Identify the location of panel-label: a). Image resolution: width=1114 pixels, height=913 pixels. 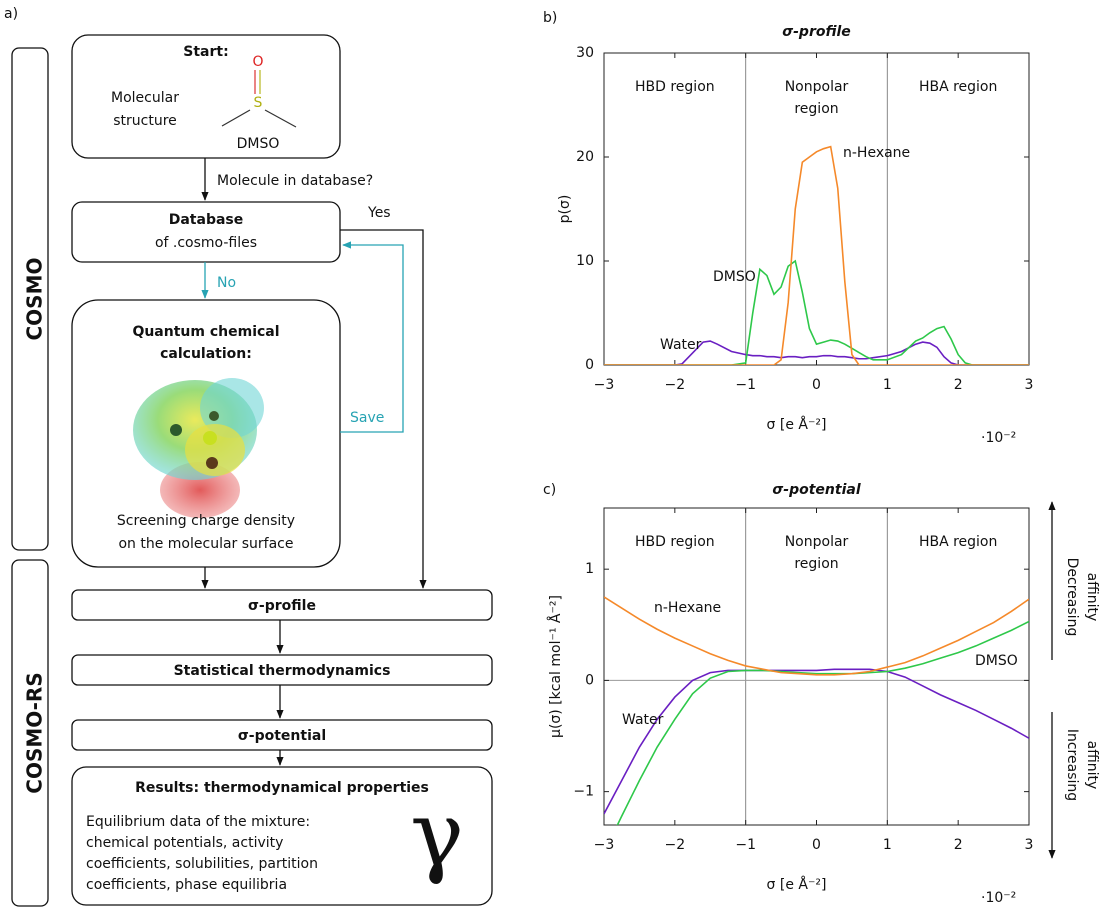
(11, 14).